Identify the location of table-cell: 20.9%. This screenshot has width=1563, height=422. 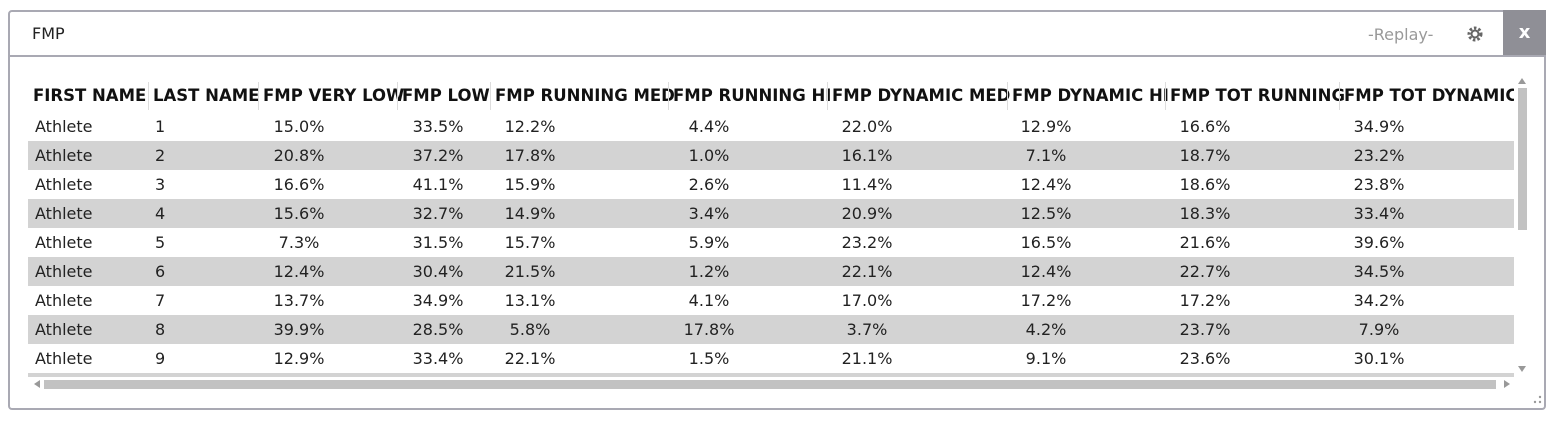
(867, 213).